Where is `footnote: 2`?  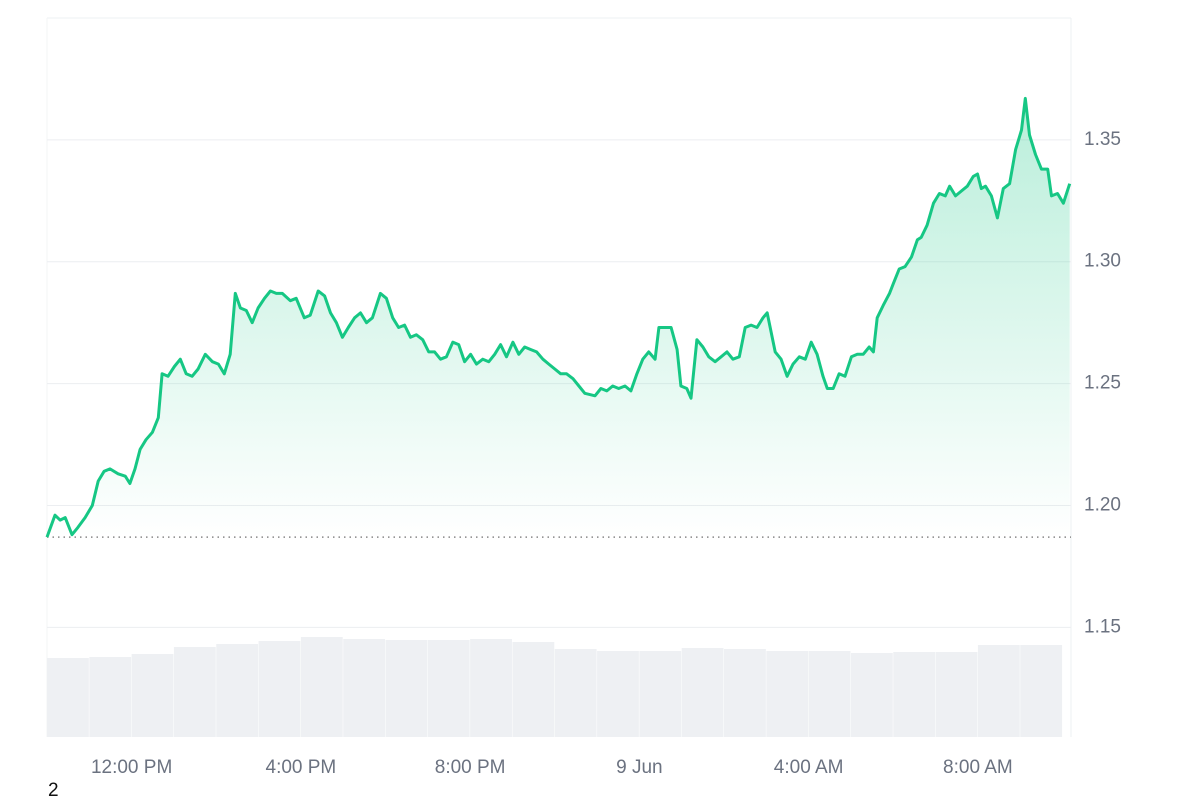
footnote: 2 is located at coordinates (53, 790).